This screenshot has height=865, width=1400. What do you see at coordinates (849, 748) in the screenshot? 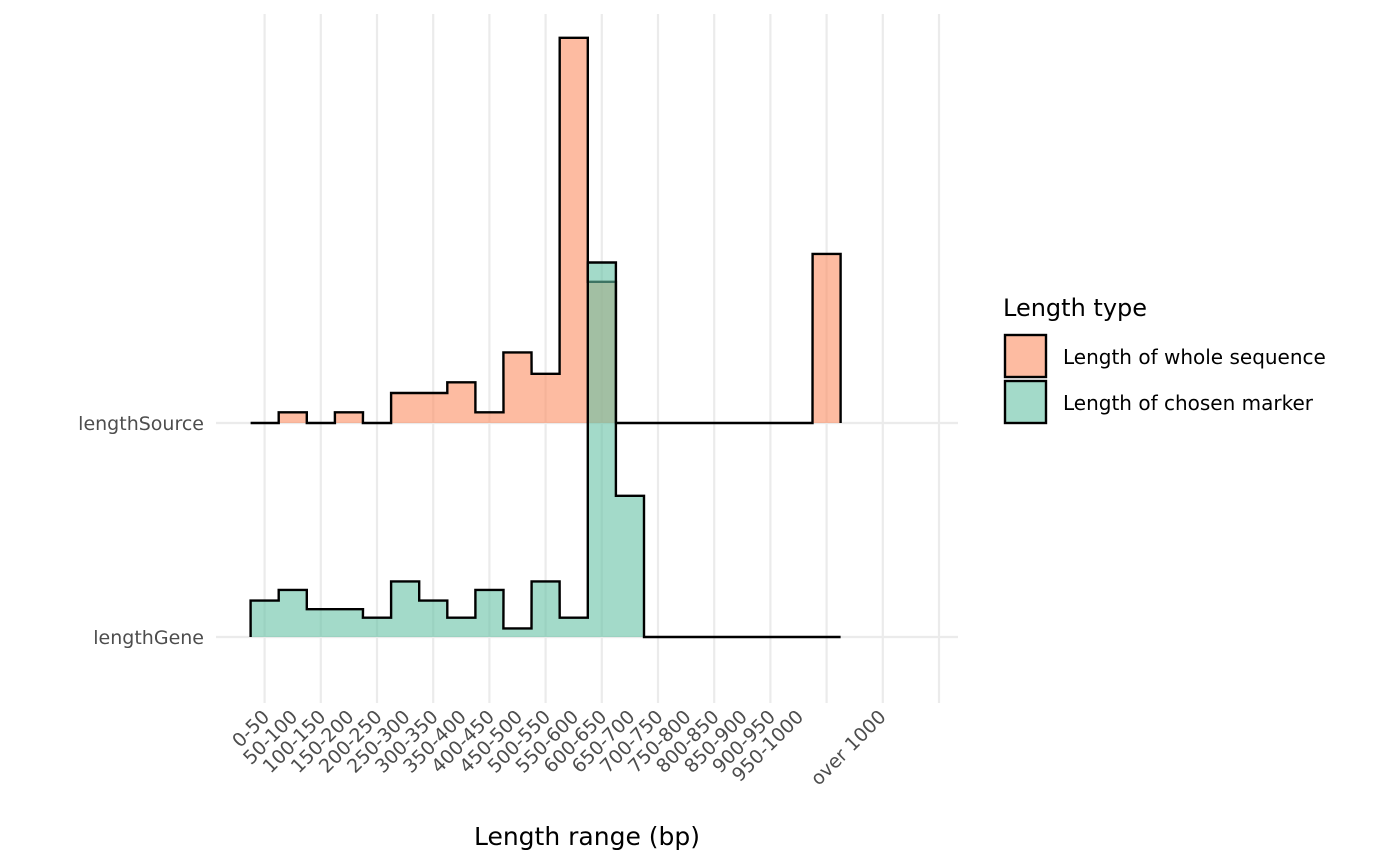
I see `x-tick-label: over 1000` at bounding box center [849, 748].